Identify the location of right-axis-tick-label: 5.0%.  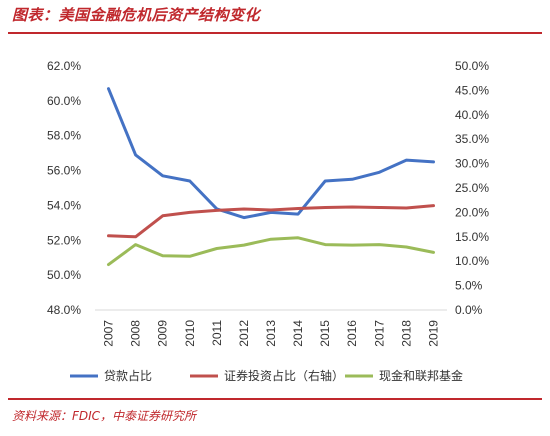
(469, 286).